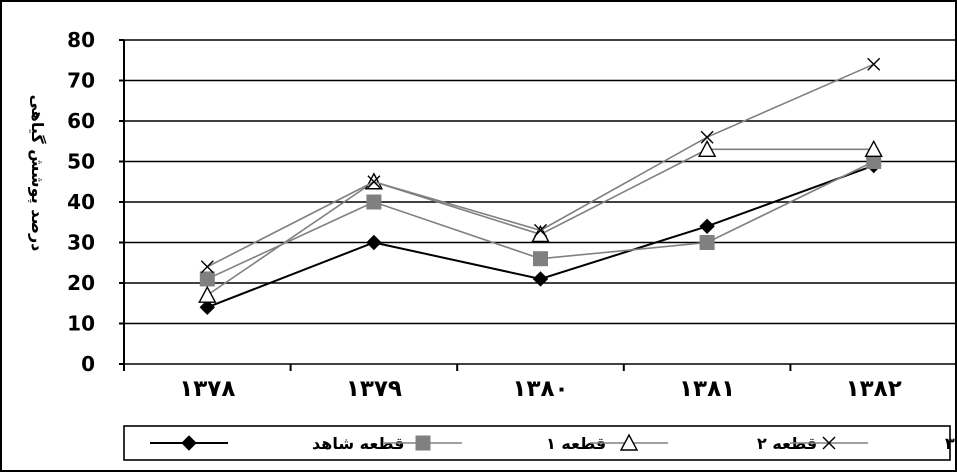 Image resolution: width=957 pixels, height=472 pixels. What do you see at coordinates (358, 443) in the screenshot?
I see `legend-label: قطعه شاهد` at bounding box center [358, 443].